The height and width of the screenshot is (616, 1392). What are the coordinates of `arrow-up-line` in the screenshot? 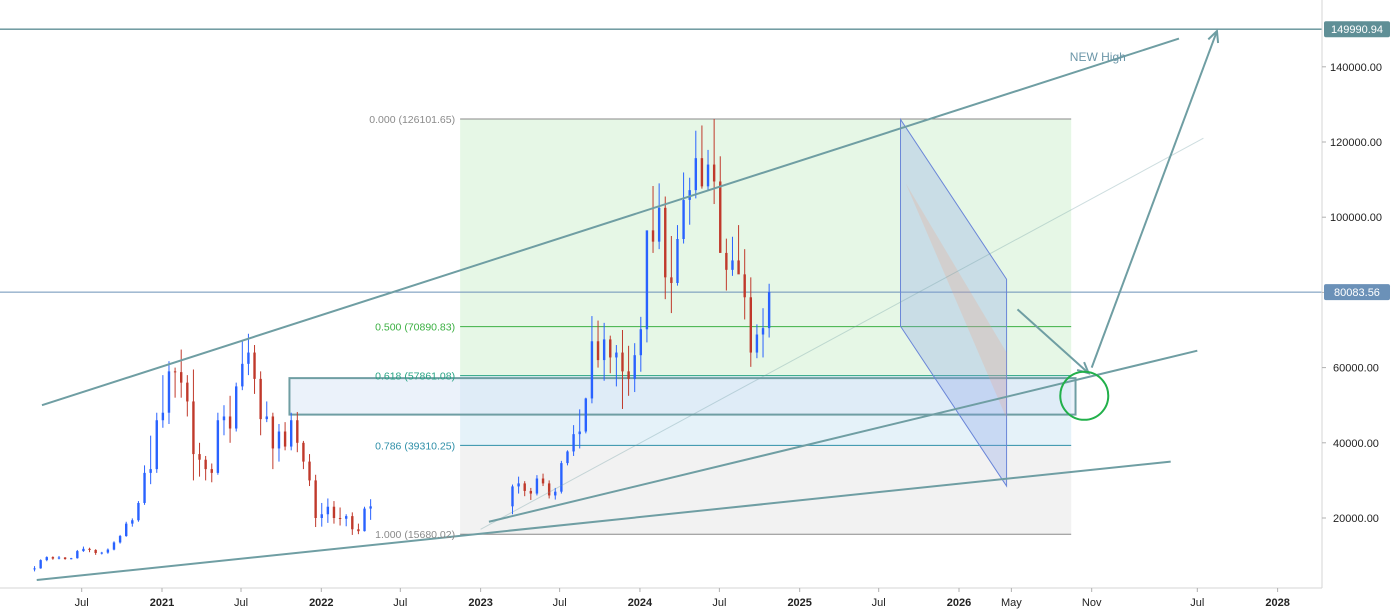 It's located at (1154, 199).